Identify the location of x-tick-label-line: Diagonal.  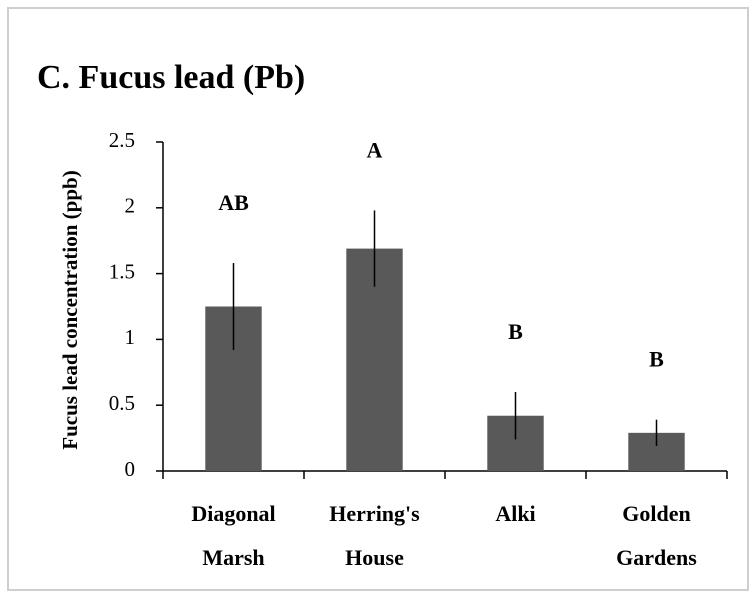
(233, 513).